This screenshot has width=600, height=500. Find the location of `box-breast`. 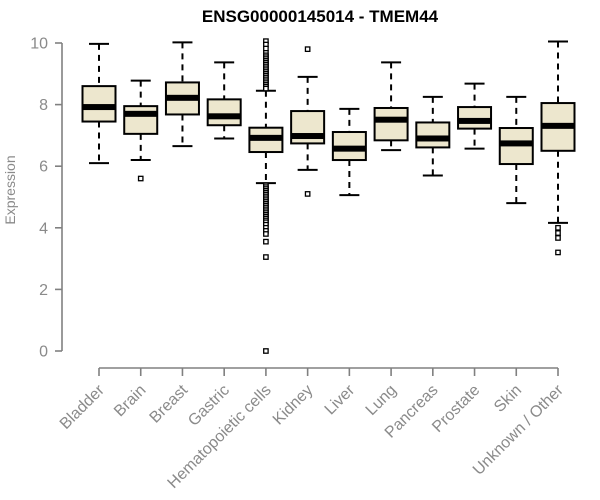

box-breast is located at coordinates (182, 94).